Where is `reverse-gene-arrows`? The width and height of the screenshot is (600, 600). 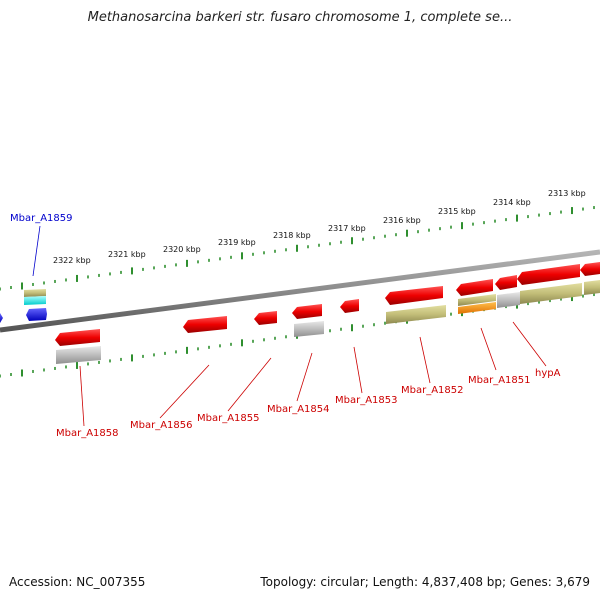
reverse-gene-arrows is located at coordinates (327, 304).